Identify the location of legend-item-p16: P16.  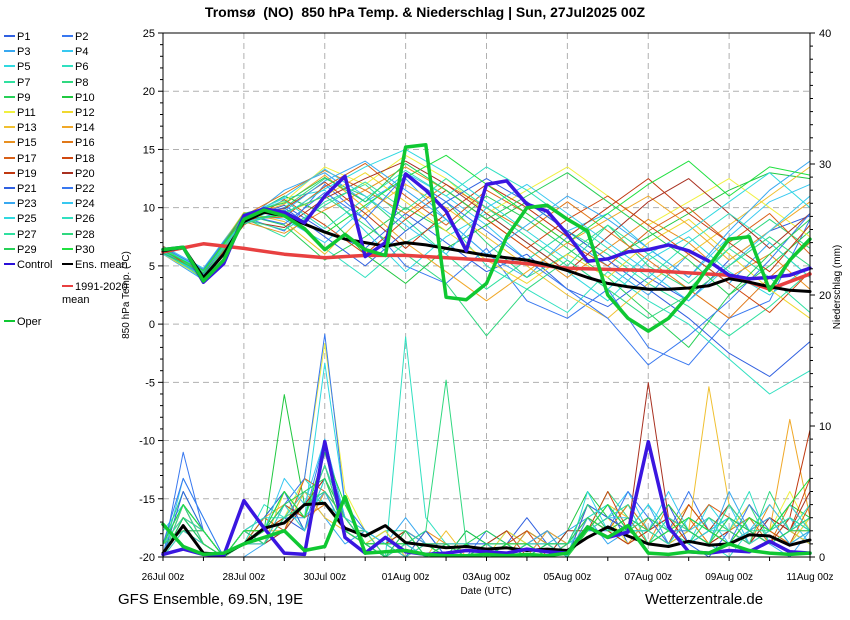
(78, 143).